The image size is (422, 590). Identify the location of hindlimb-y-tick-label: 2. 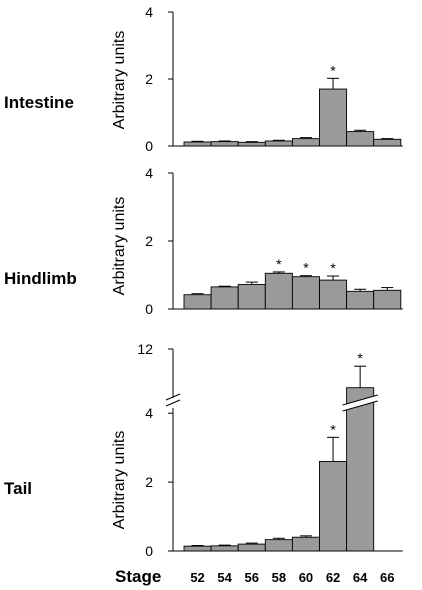
(149, 241).